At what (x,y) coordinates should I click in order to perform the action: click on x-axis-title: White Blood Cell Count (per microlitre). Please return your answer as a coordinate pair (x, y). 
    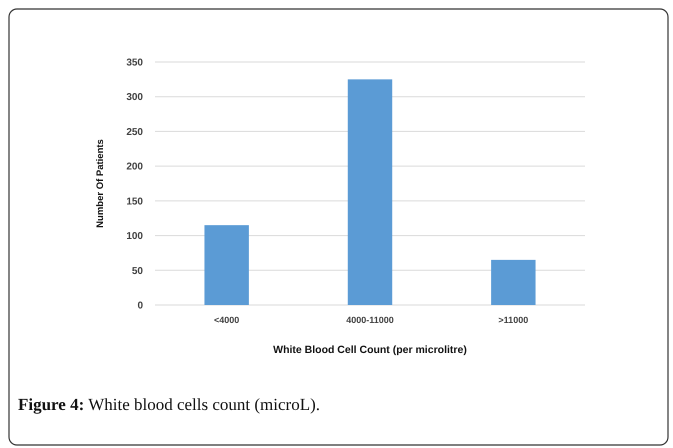
    Looking at the image, I should click on (370, 350).